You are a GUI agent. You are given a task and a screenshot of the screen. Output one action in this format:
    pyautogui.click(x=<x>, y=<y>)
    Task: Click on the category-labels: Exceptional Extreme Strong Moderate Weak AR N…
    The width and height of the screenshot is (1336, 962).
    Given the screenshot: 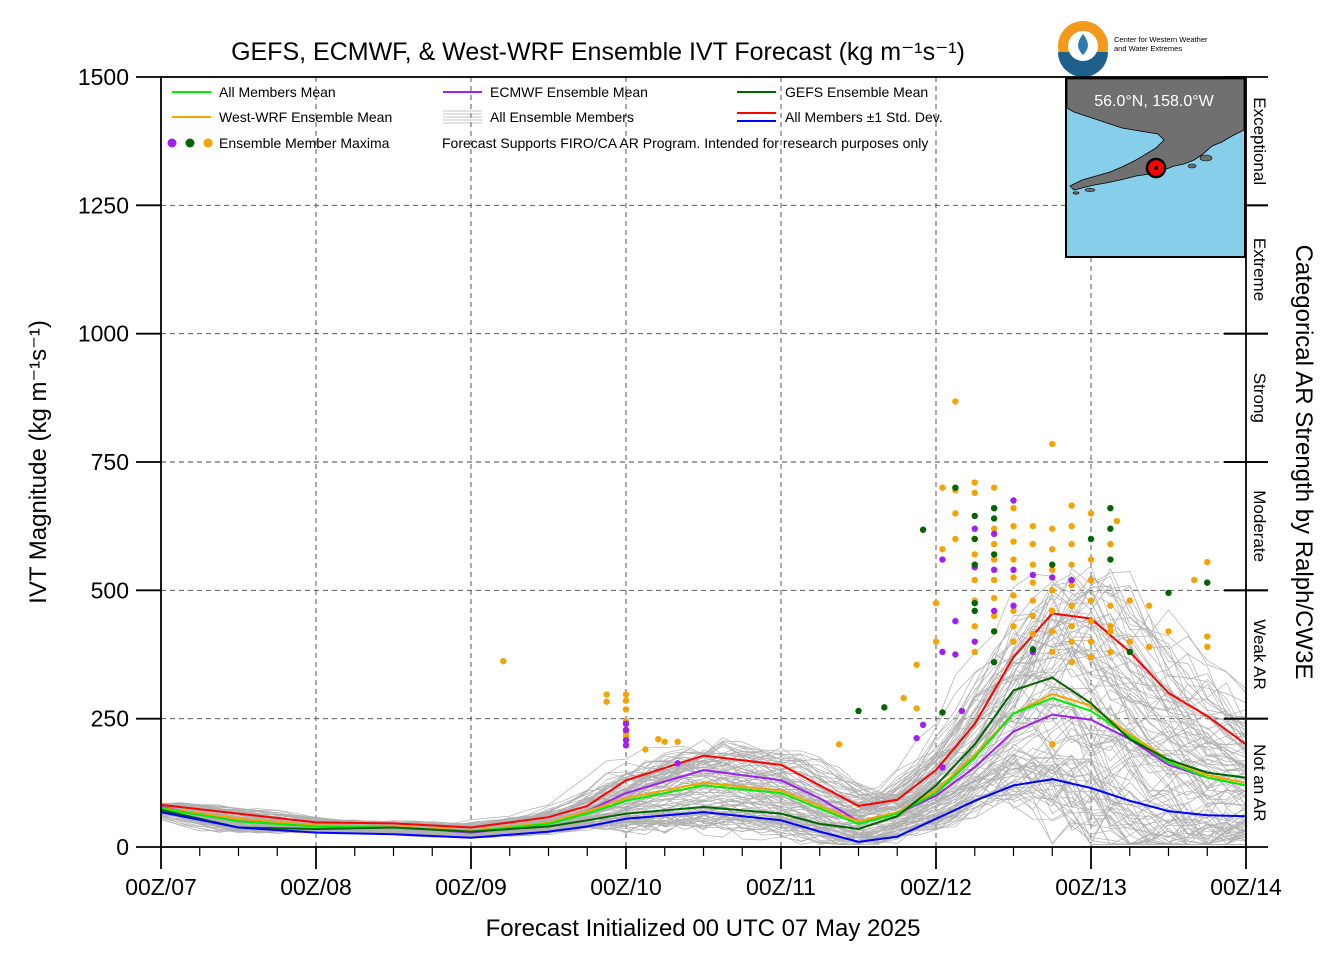 What is the action you would take?
    pyautogui.click(x=1259, y=459)
    